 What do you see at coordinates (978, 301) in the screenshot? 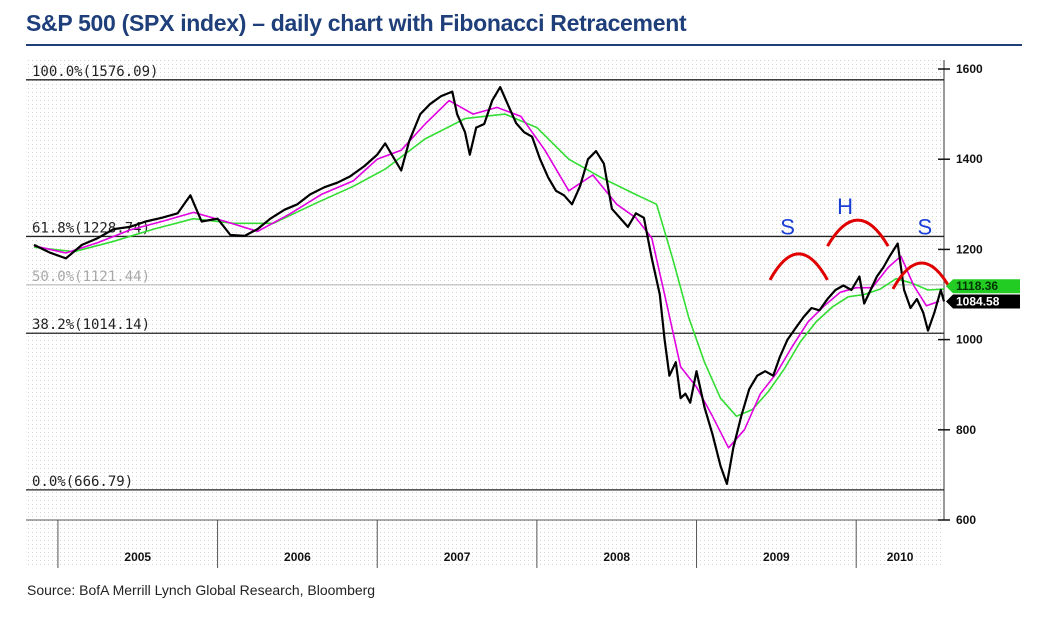
I see `price-tag-label: 1084.58` at bounding box center [978, 301].